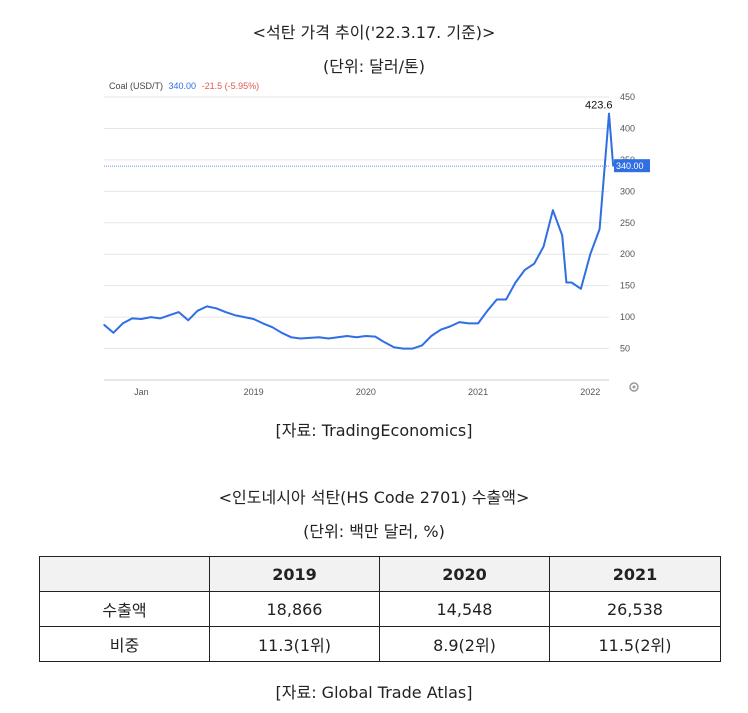  What do you see at coordinates (627, 254) in the screenshot?
I see `y-tick-label: 200` at bounding box center [627, 254].